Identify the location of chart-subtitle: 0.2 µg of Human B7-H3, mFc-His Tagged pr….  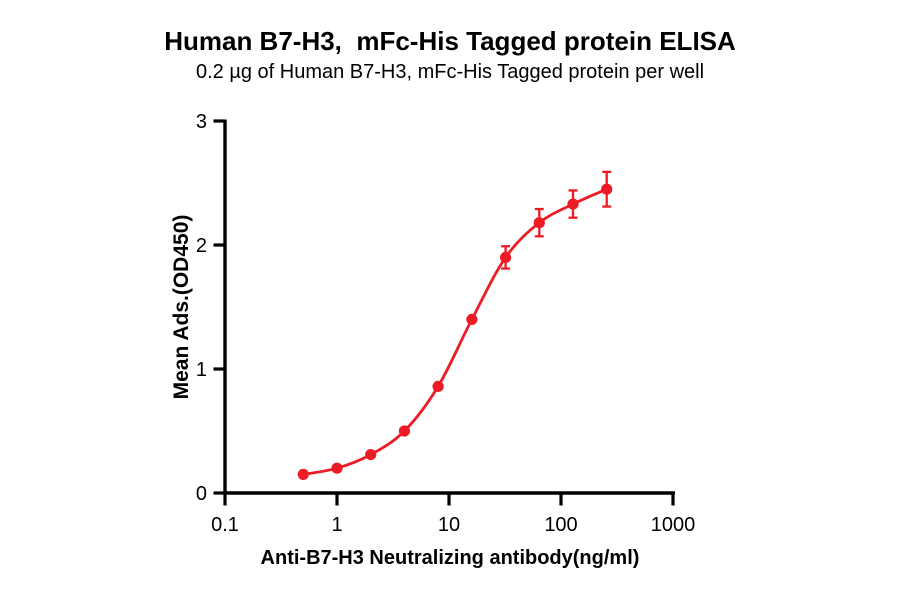
(450, 72).